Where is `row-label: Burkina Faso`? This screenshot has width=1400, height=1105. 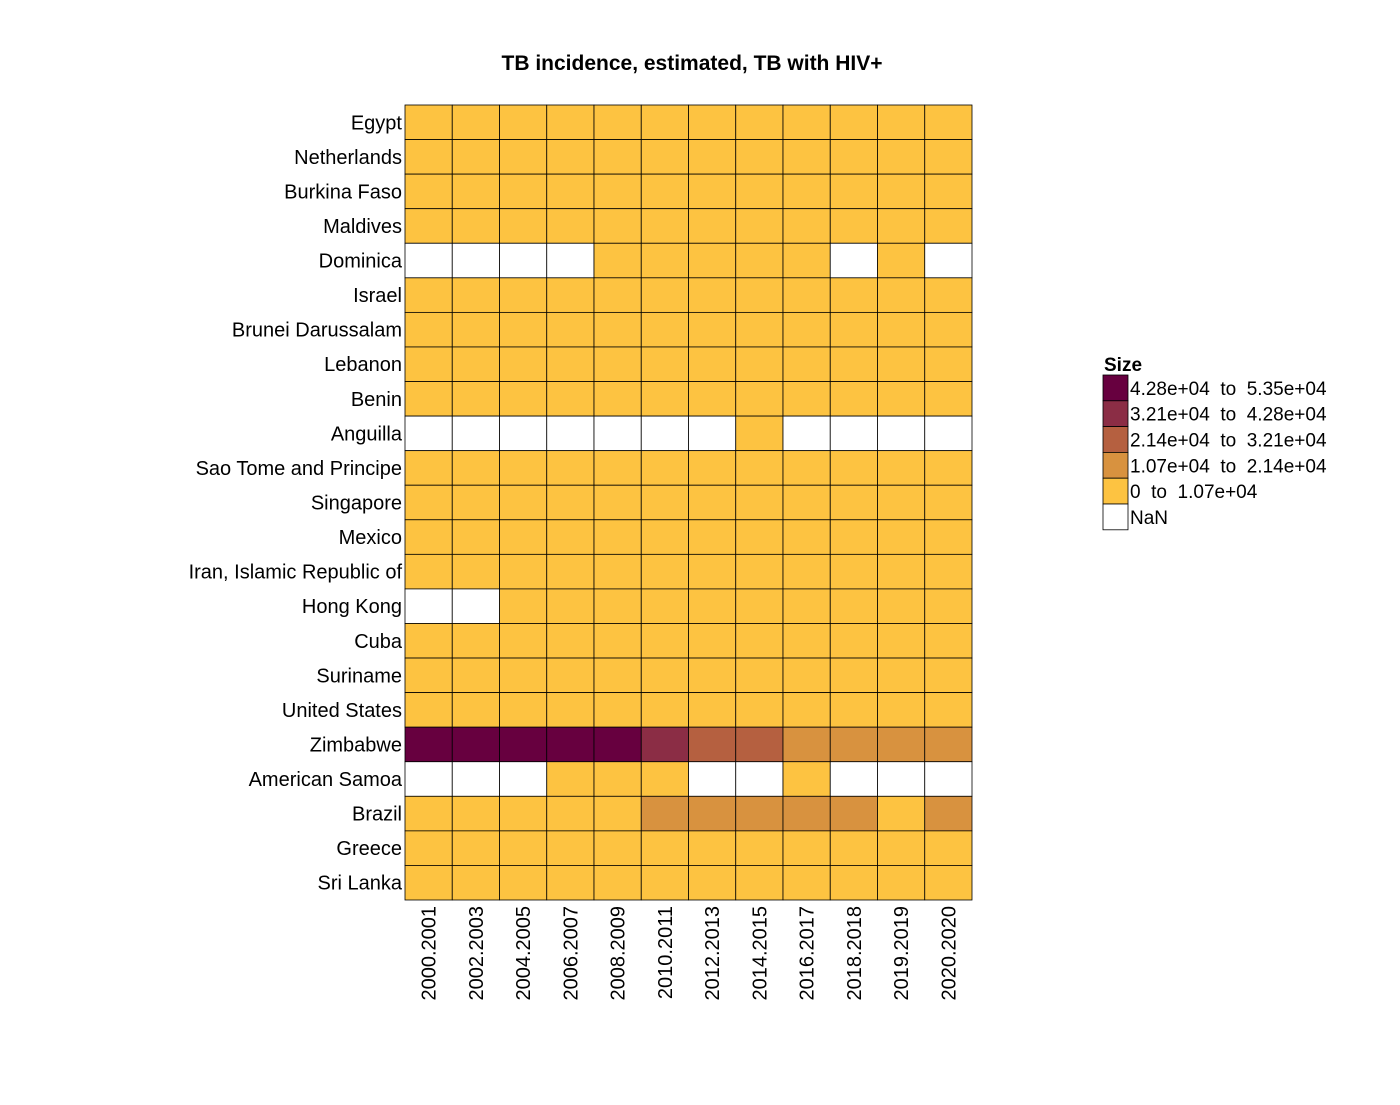
row-label: Burkina Faso is located at coordinates (343, 192).